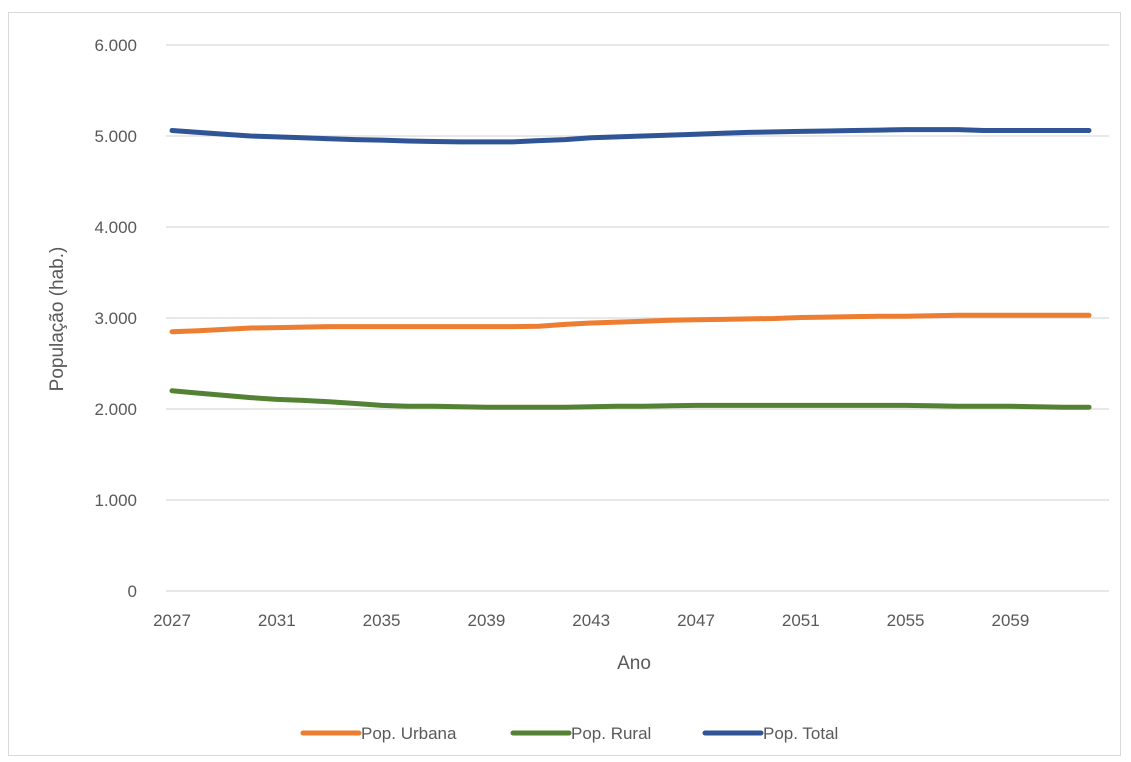 Image resolution: width=1131 pixels, height=762 pixels. I want to click on series-line-pop-urbana, so click(630, 323).